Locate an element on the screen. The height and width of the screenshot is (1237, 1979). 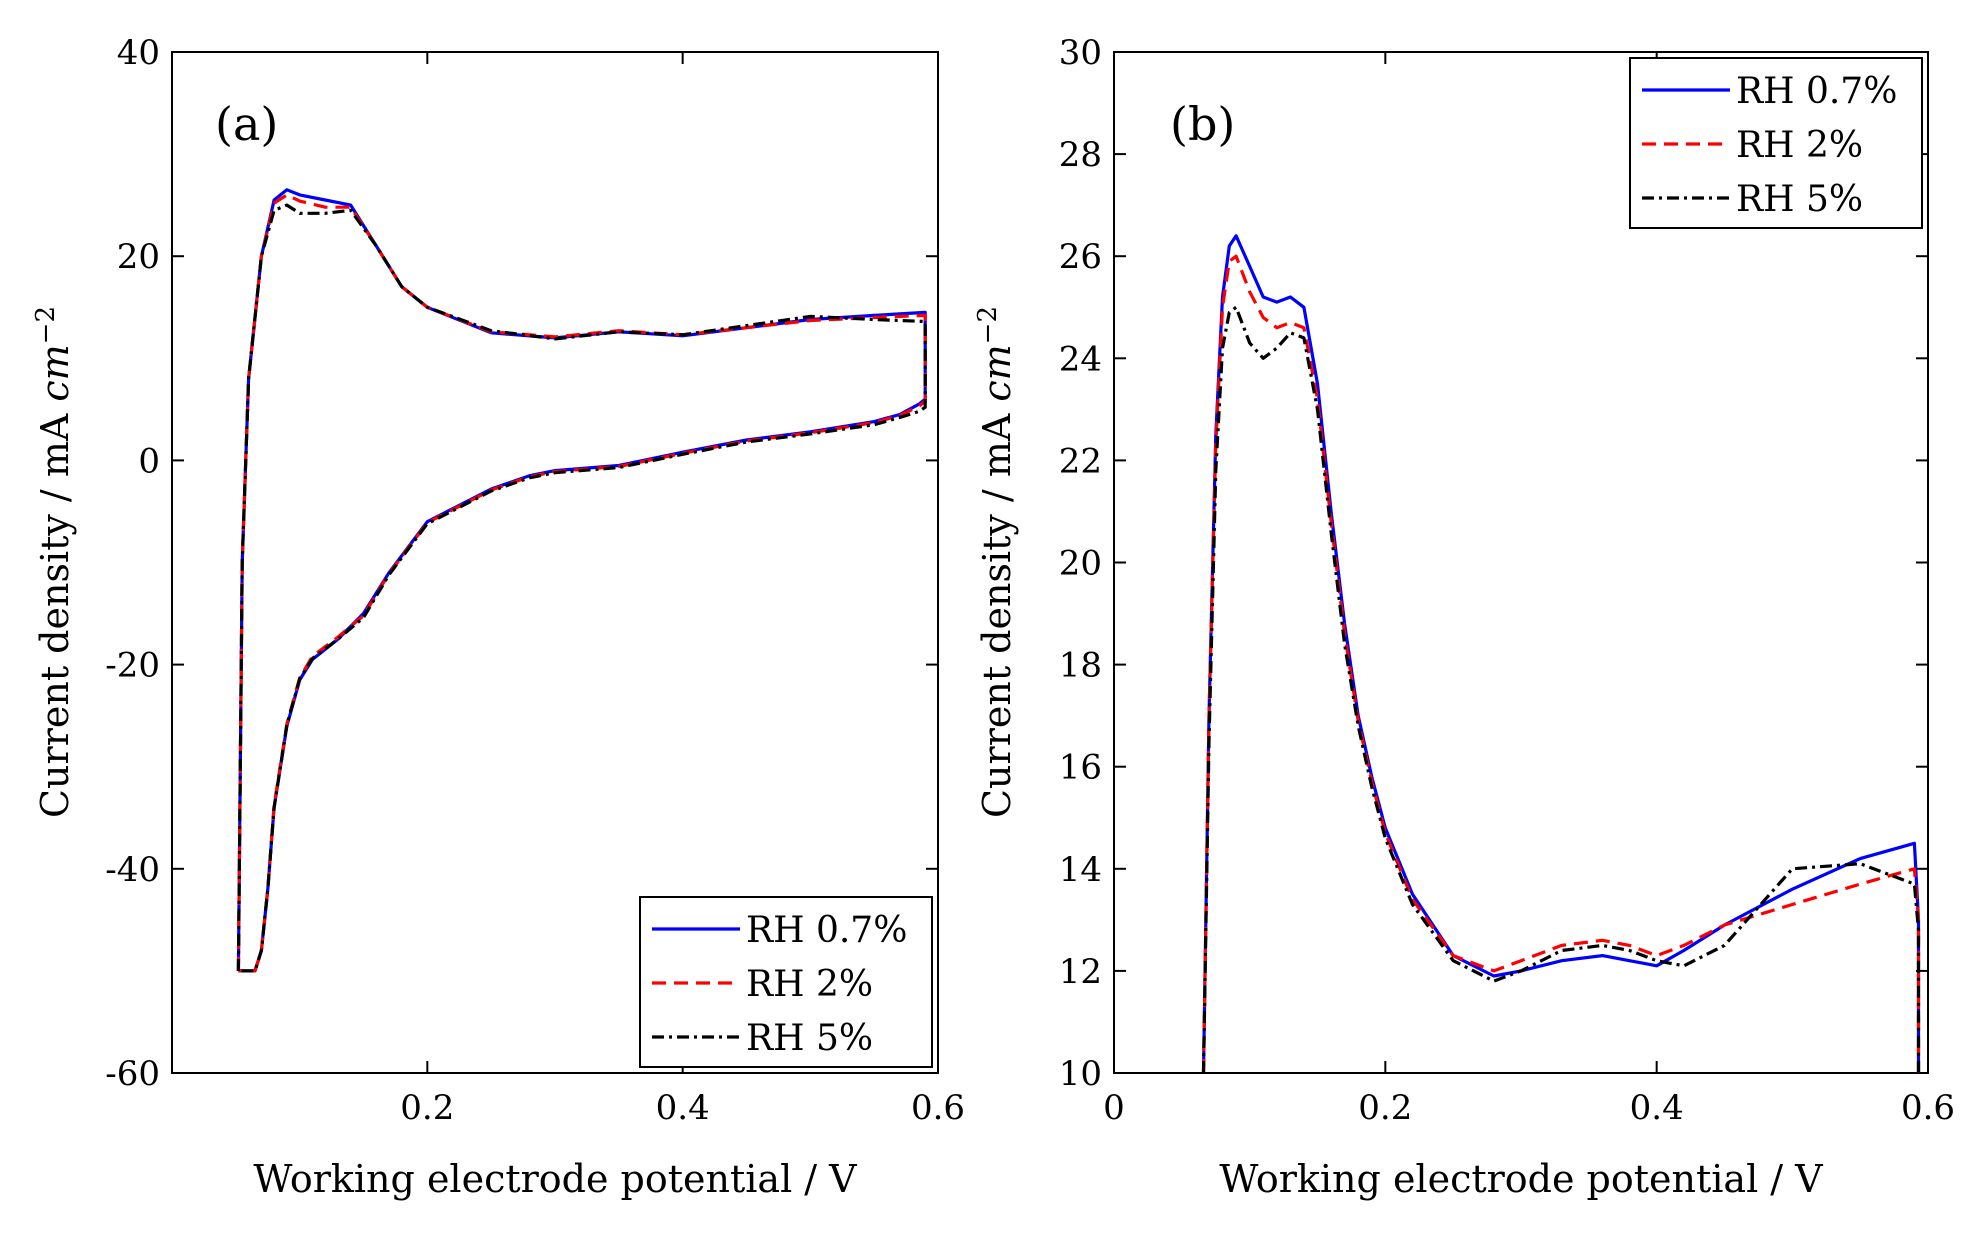
legend-label-a-3: RH 5% is located at coordinates (809, 1038).